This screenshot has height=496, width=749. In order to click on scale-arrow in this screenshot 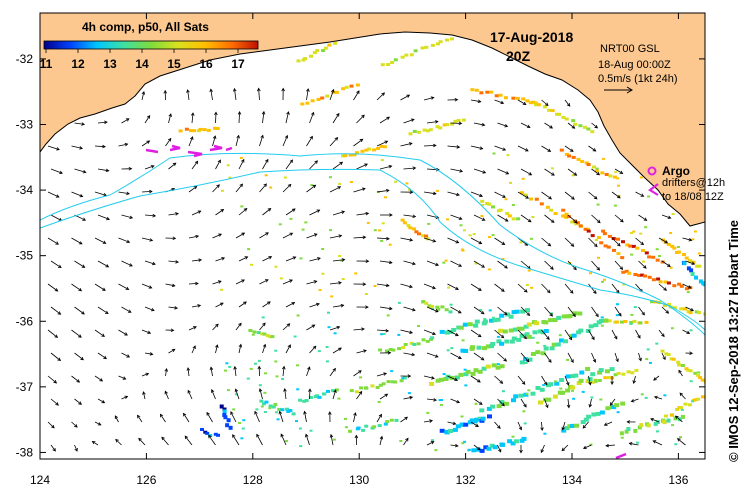, I will do `click(618, 90)`.